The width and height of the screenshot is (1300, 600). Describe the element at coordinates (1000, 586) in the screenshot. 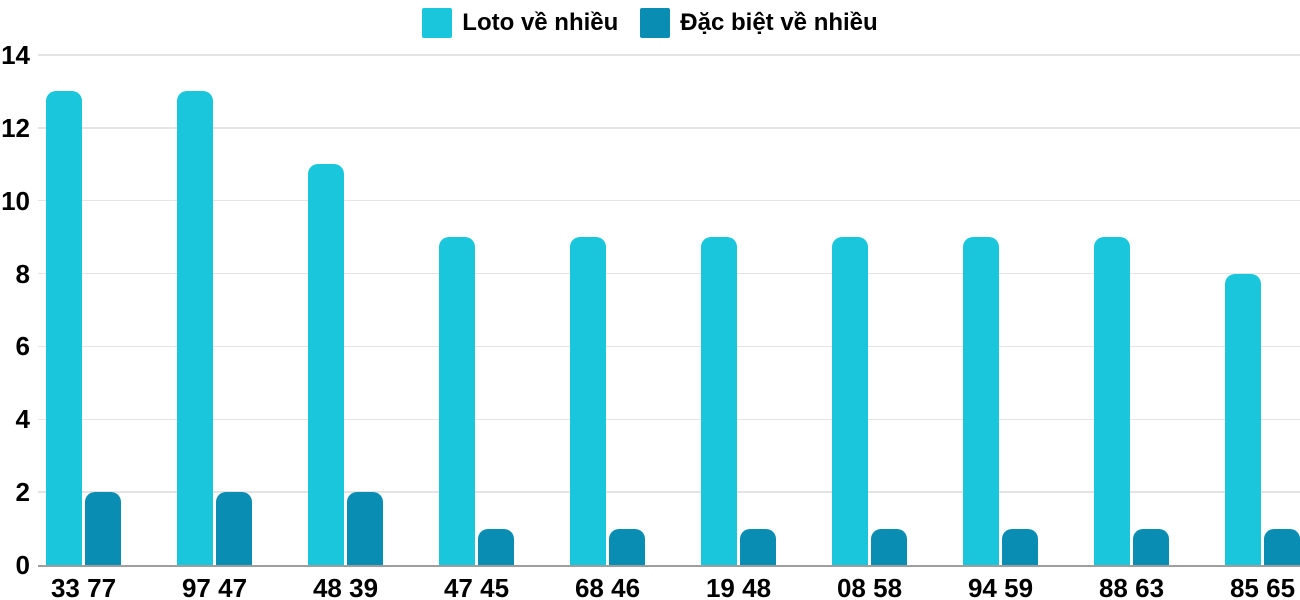

I see `x-tick-label: 94 59` at that location.